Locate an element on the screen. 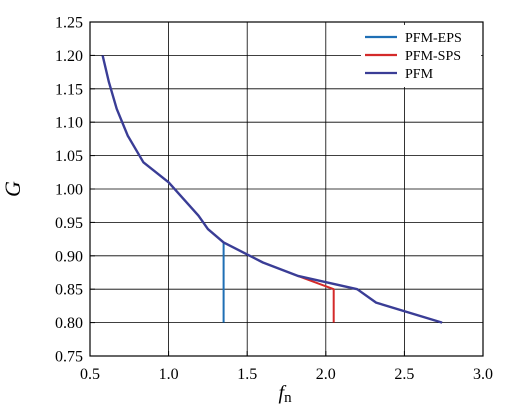 The image size is (520, 411). x-axis-title-subscript: n is located at coordinates (288, 398).